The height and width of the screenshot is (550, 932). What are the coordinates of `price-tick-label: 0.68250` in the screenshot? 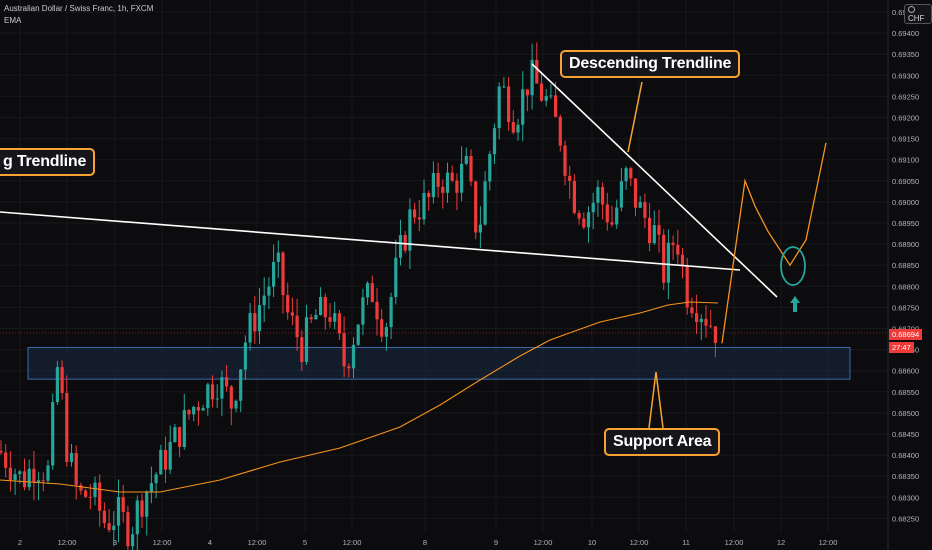 It's located at (905, 518).